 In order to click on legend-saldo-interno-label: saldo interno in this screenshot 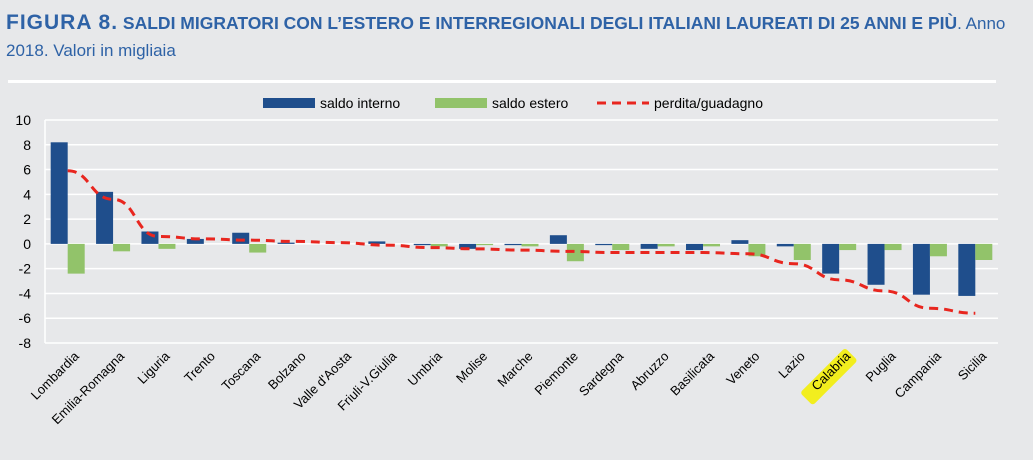, I will do `click(360, 103)`.